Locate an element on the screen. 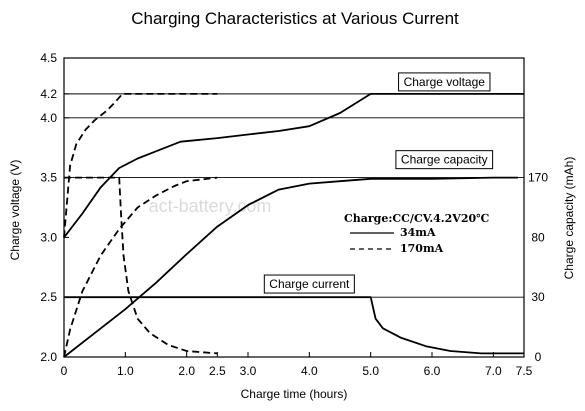 Image resolution: width=585 pixels, height=411 pixels. y-axis-label: Charge voltage (V) is located at coordinates (15, 210).